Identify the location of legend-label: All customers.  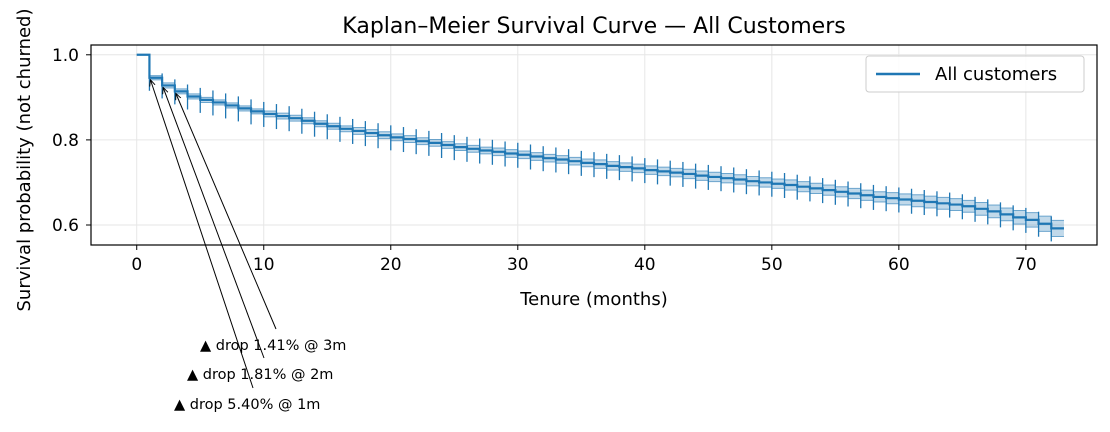
(996, 74).